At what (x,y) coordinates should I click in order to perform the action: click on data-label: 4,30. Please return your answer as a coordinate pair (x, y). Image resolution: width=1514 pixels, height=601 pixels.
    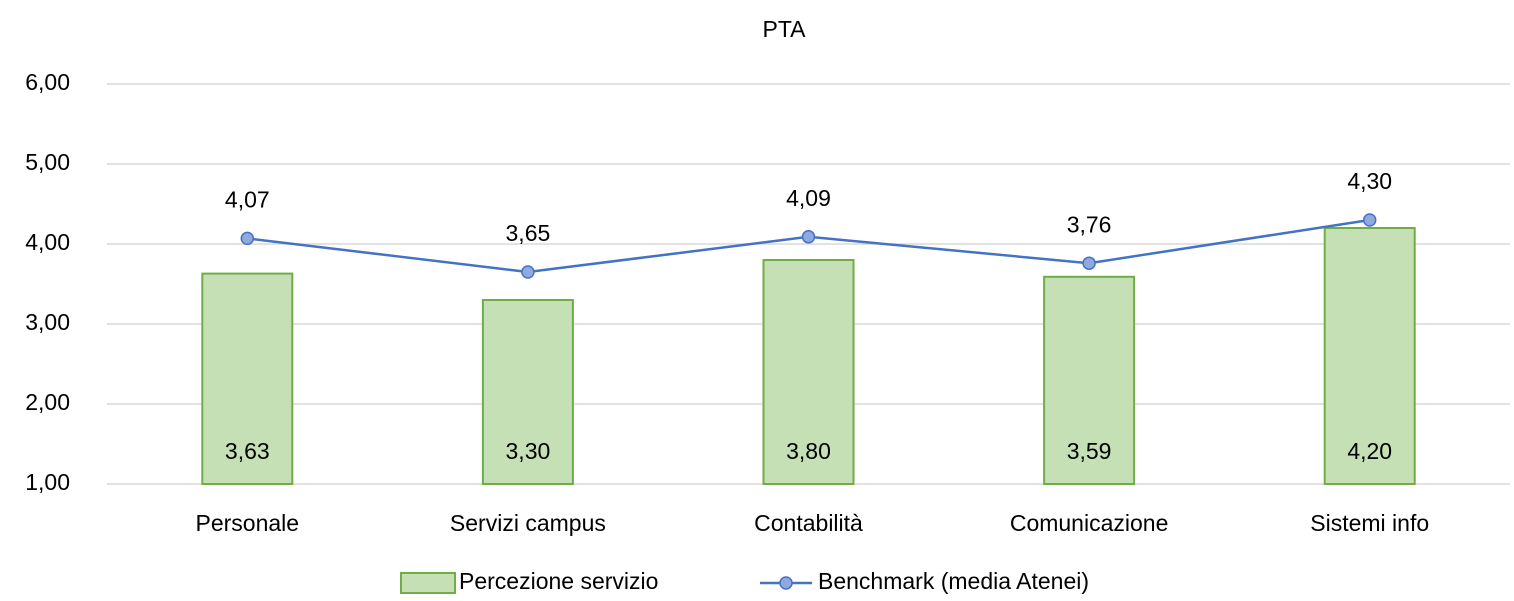
    Looking at the image, I should click on (1369, 181).